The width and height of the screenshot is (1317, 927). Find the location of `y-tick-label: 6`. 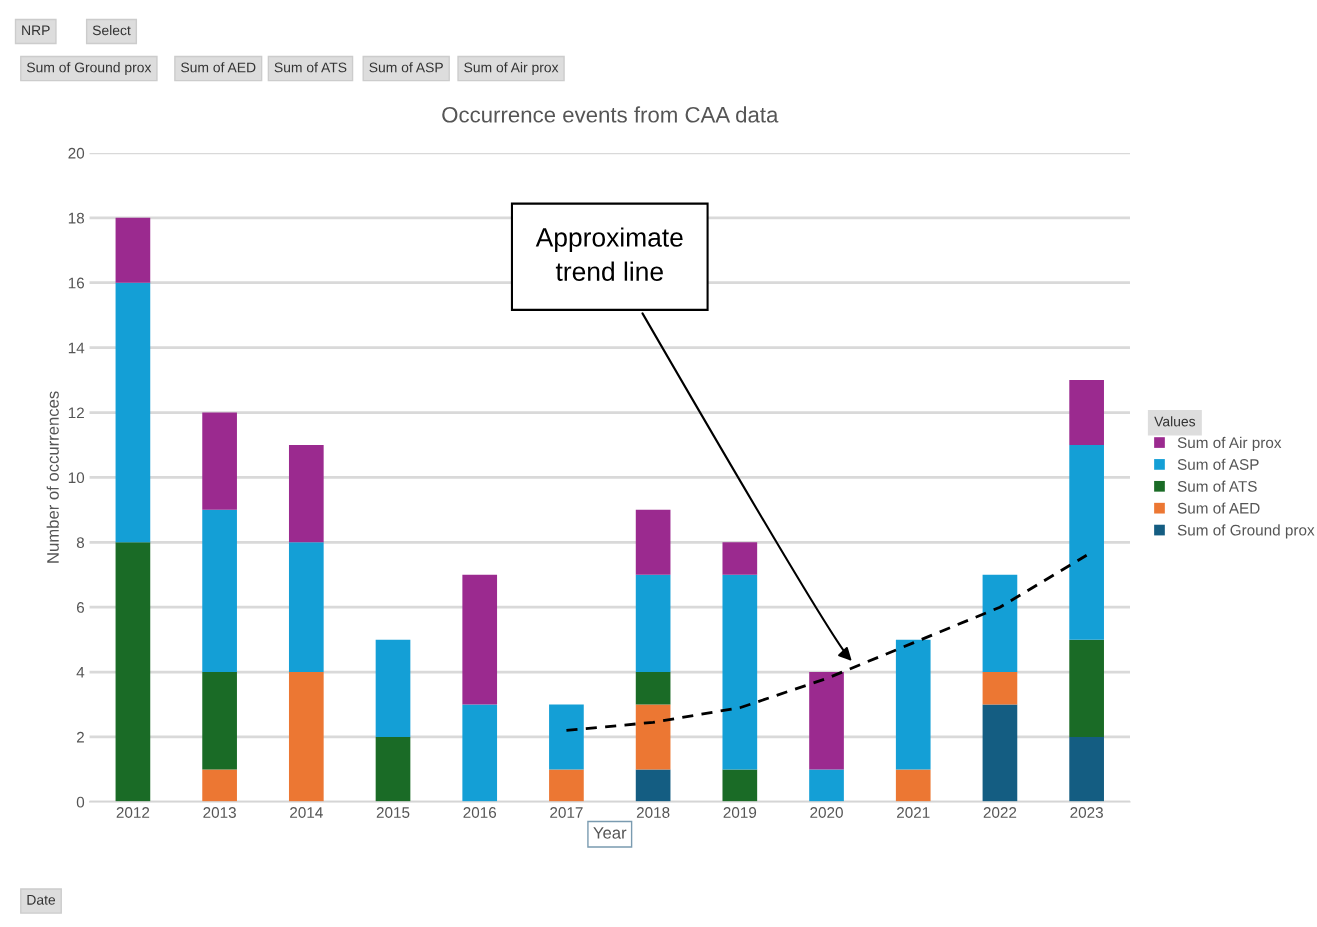

y-tick-label: 6 is located at coordinates (80, 607).